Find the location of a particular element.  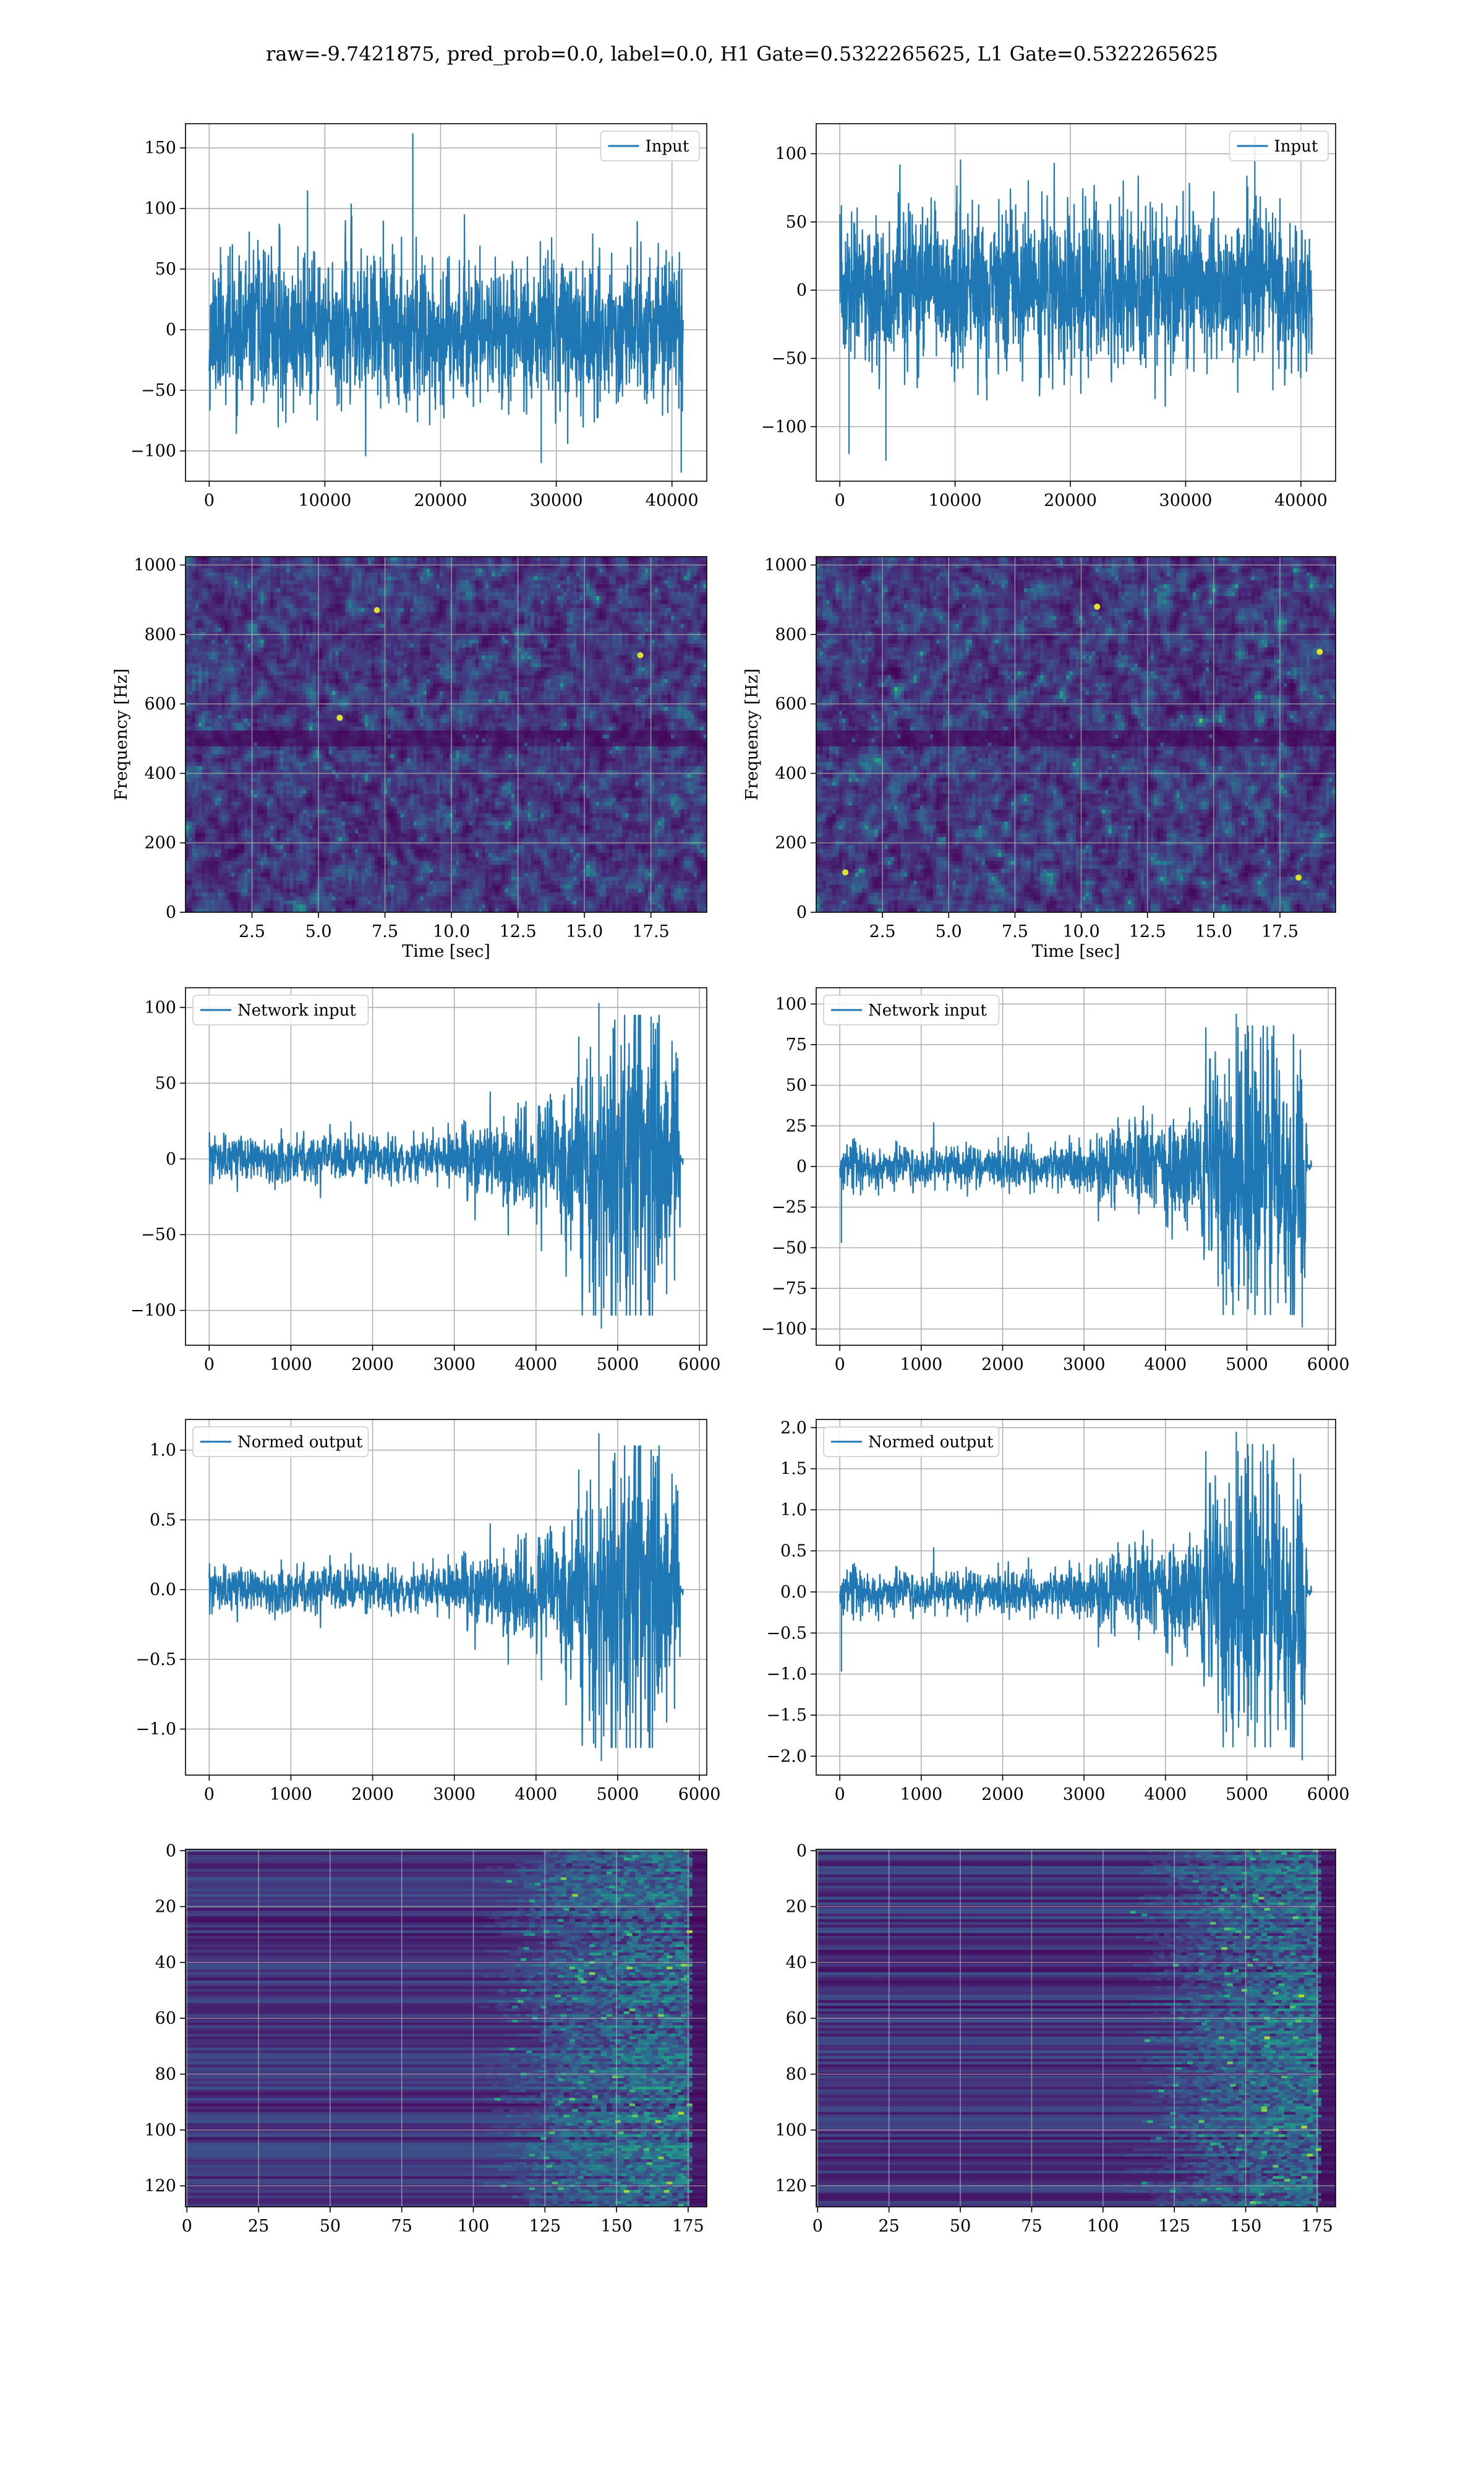

x-tick-label: 10.0 is located at coordinates (1081, 931).